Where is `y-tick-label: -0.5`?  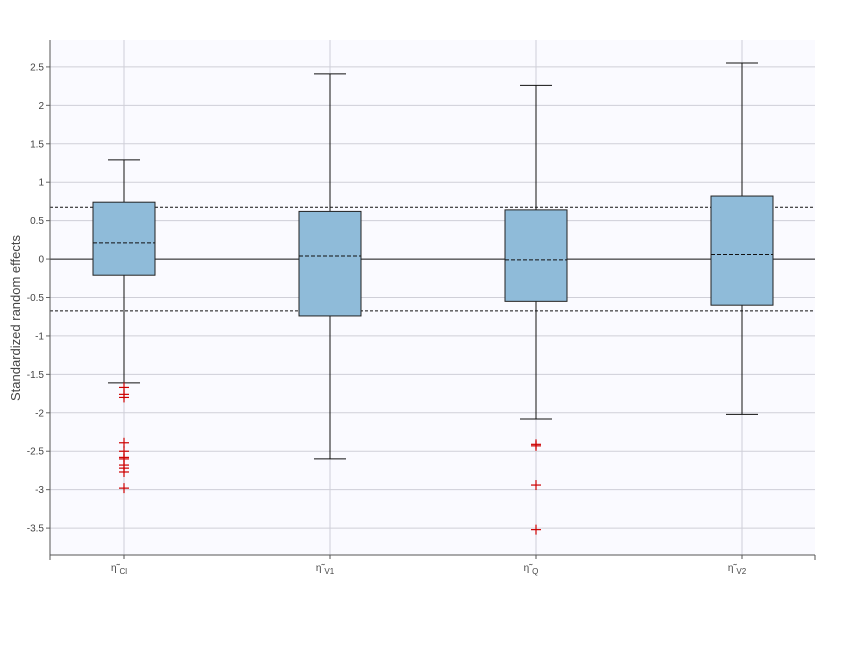 y-tick-label: -0.5 is located at coordinates (36, 298).